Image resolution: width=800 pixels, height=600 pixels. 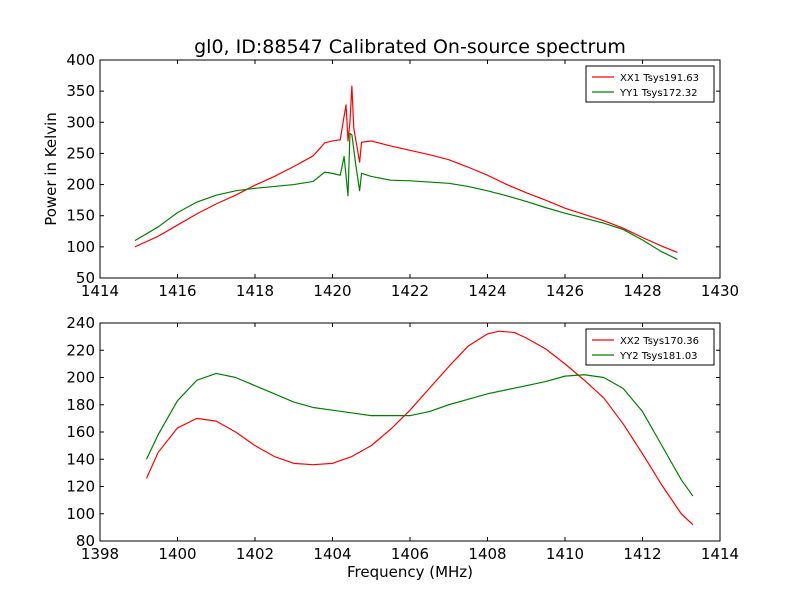 I want to click on x-tick-label: 1400, so click(x=177, y=554).